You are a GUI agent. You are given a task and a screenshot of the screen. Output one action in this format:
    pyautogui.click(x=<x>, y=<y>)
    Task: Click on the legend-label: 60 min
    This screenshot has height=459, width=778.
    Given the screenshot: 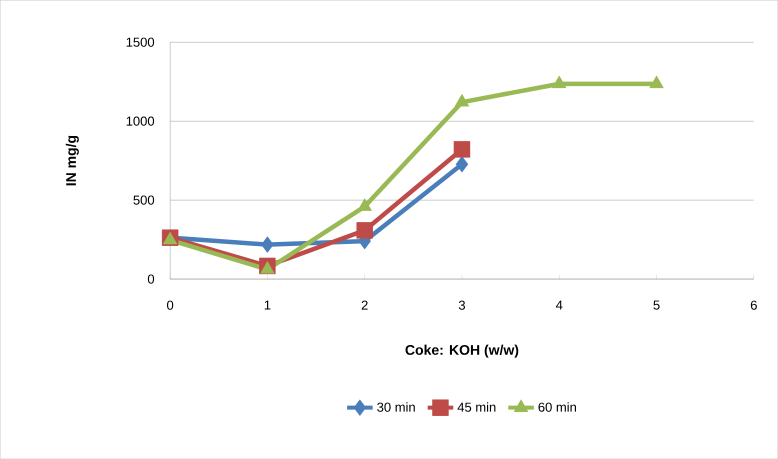 What is the action you would take?
    pyautogui.click(x=557, y=407)
    